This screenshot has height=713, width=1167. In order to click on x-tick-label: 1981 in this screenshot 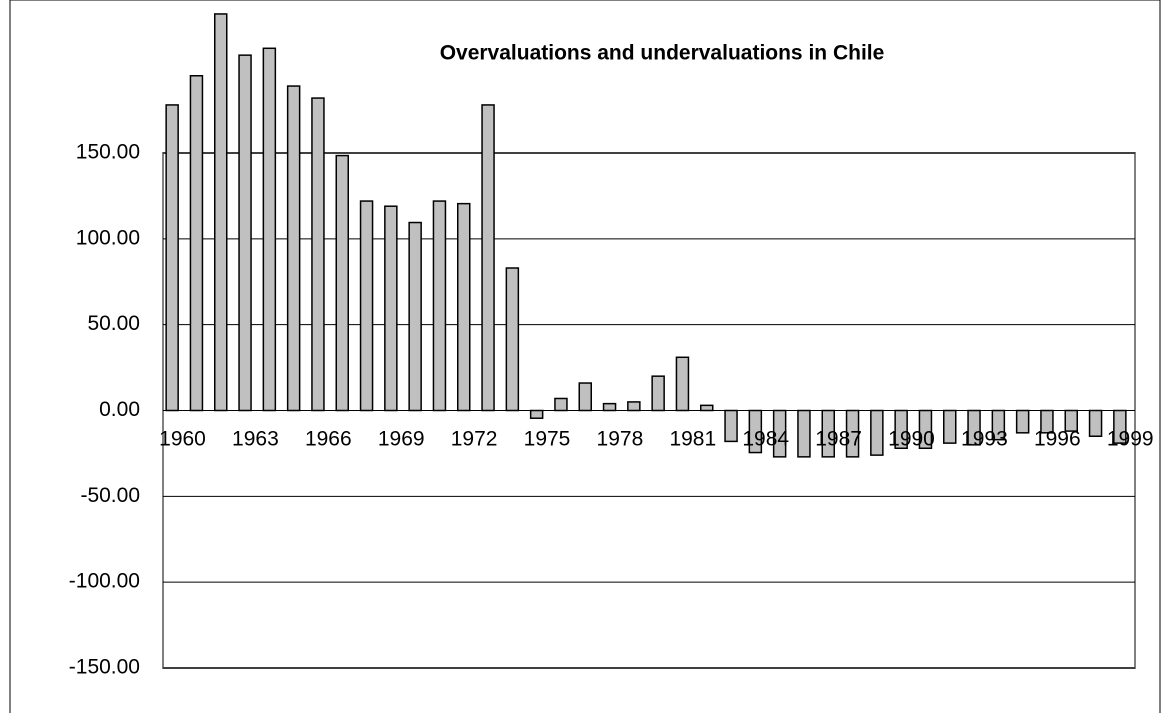, I will do `click(692, 439)`.